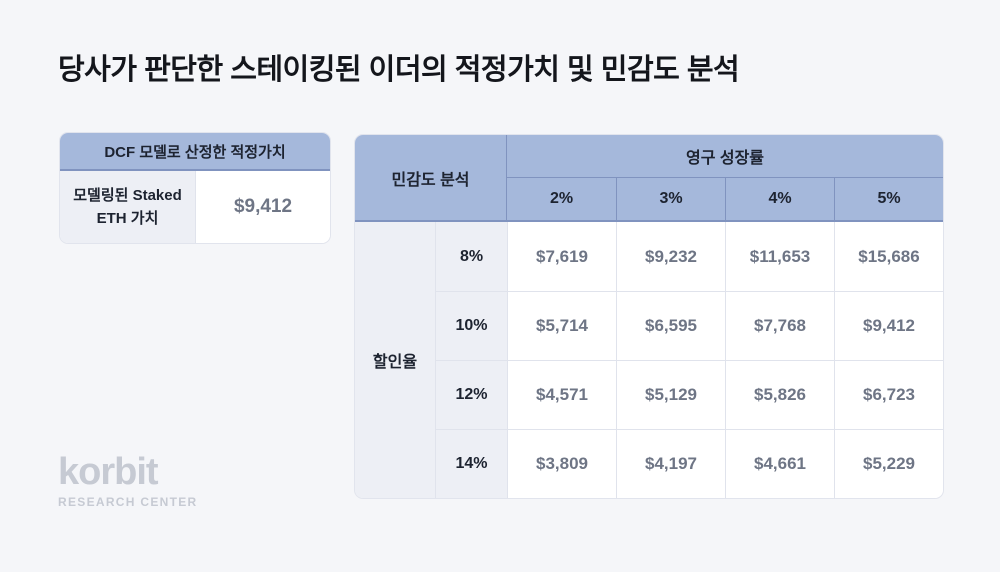 The height and width of the screenshot is (572, 1000). What do you see at coordinates (561, 463) in the screenshot?
I see `table-cell: $3,809` at bounding box center [561, 463].